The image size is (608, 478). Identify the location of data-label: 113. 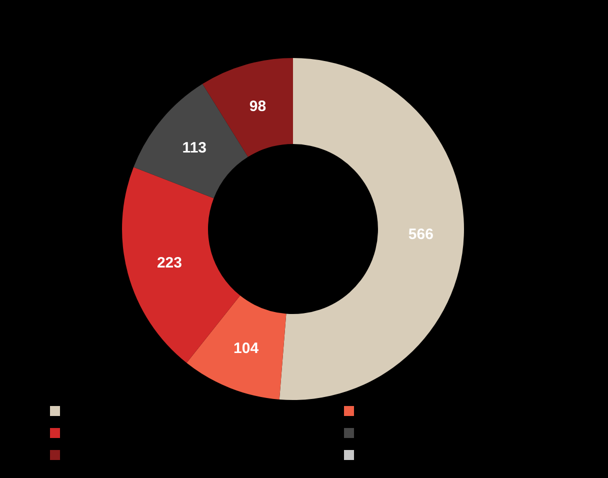
(194, 147).